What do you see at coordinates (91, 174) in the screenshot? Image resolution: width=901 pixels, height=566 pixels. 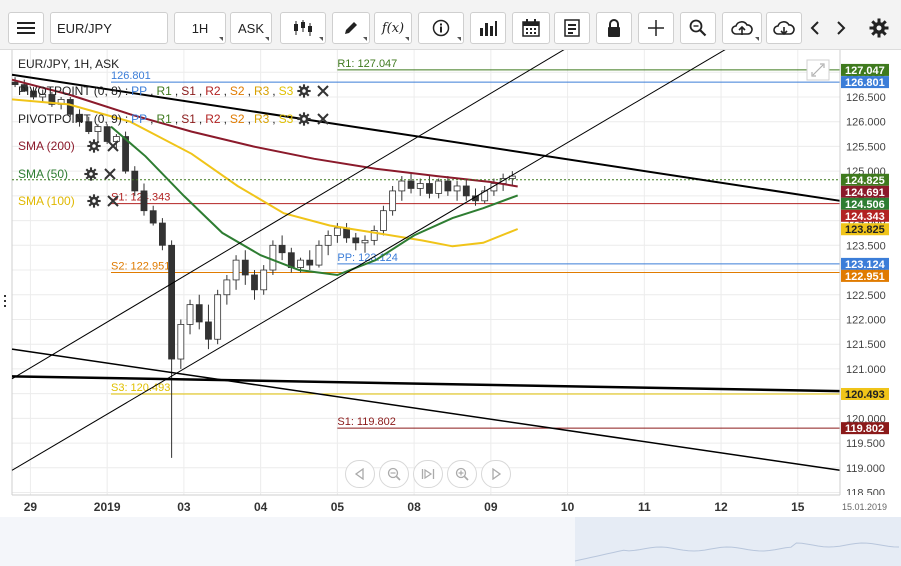 I see `sma50-settings-gear-icon` at bounding box center [91, 174].